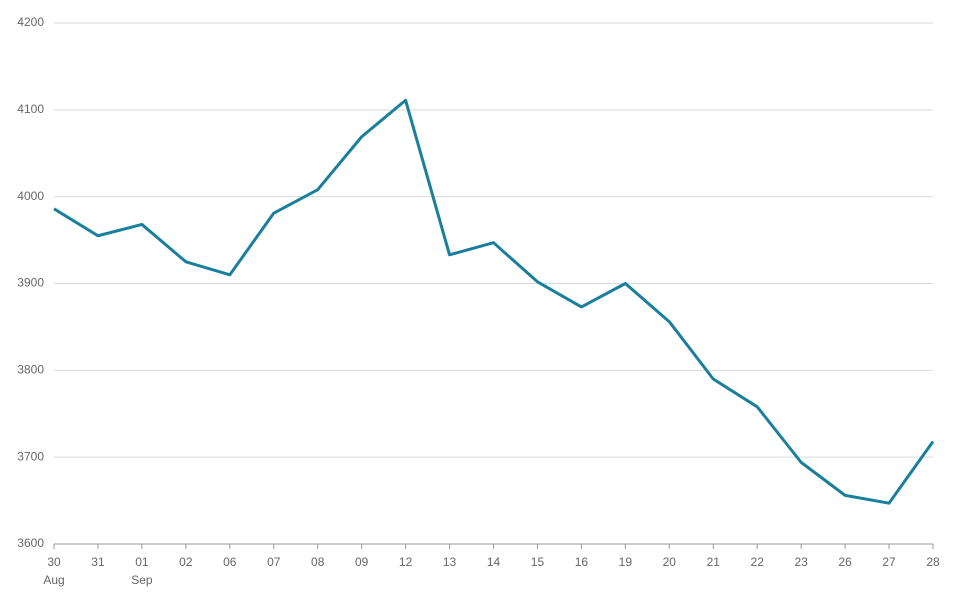 Image resolution: width=972 pixels, height=615 pixels. I want to click on x-tick-label: 06, so click(230, 562).